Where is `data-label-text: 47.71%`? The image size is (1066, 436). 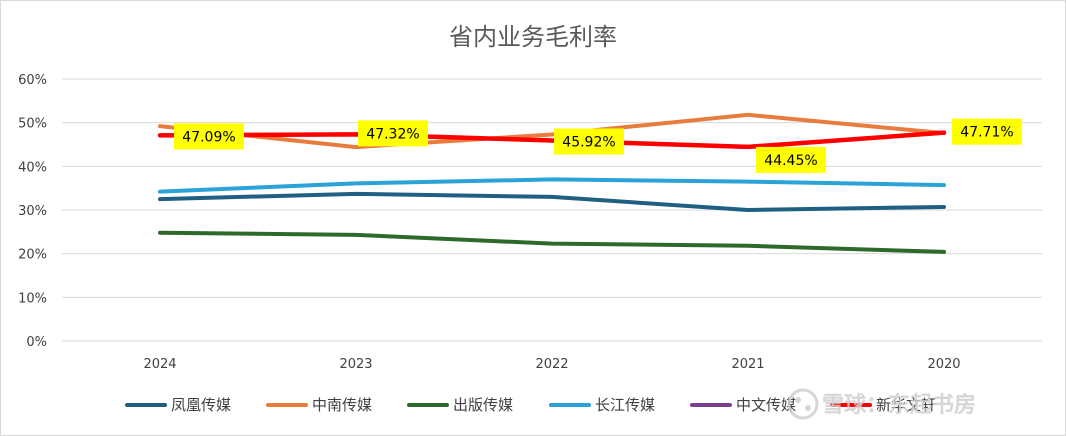 data-label-text: 47.71% is located at coordinates (986, 133).